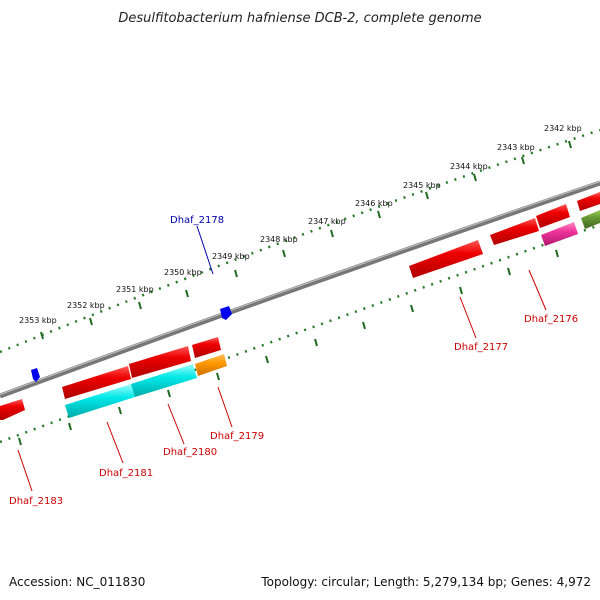 The height and width of the screenshot is (600, 600). What do you see at coordinates (231, 256) in the screenshot?
I see `tick-label-2349: 2349 kbp` at bounding box center [231, 256].